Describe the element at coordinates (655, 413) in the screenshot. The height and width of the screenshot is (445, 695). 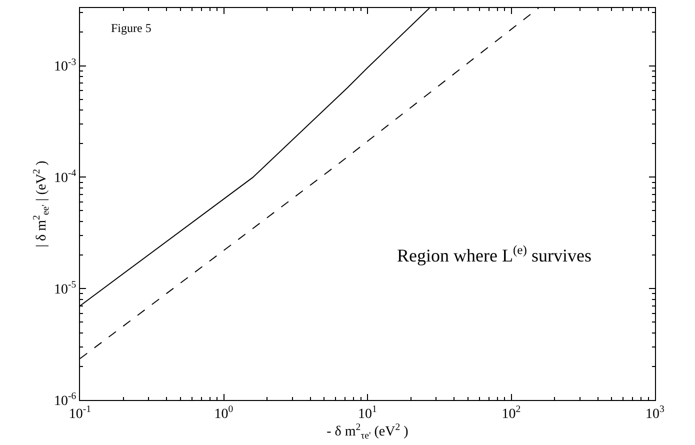
I see `x-tick-label: 10$^{3}$` at that location.